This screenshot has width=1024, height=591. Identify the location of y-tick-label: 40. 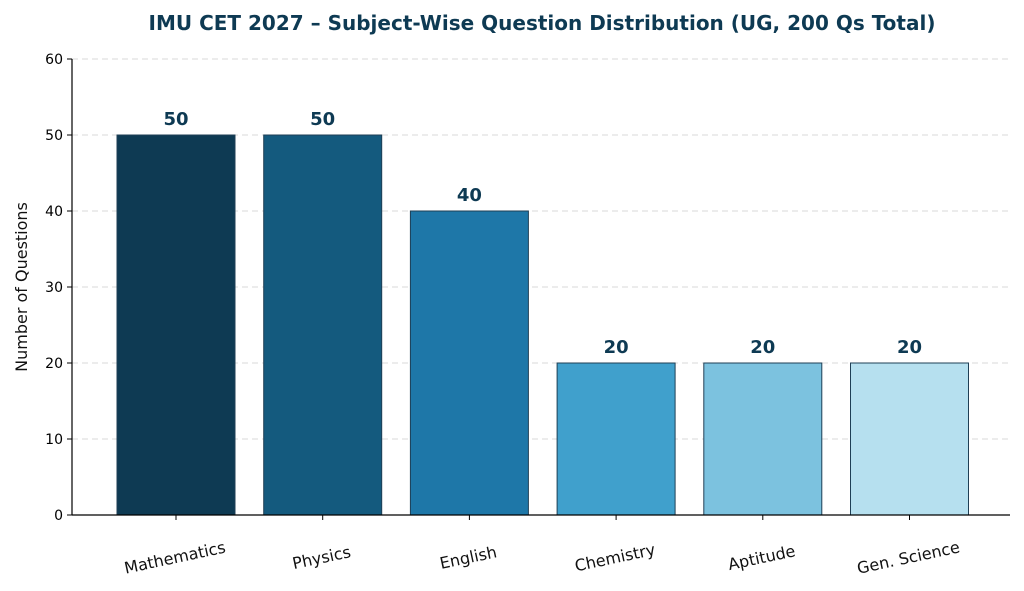
(54, 212).